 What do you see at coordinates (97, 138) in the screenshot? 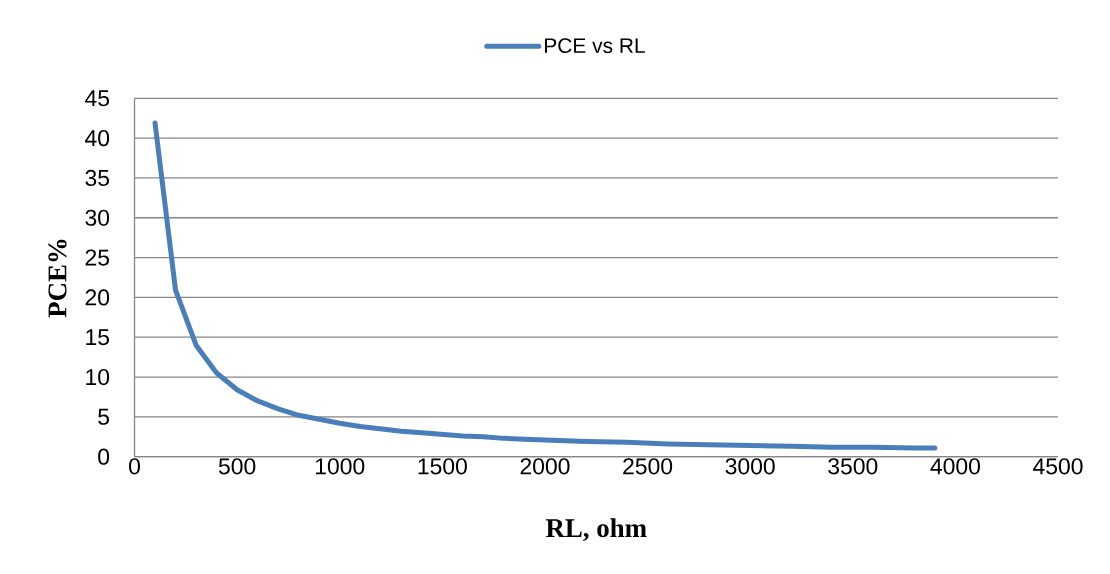
I see `y-tick-label: 40` at bounding box center [97, 138].